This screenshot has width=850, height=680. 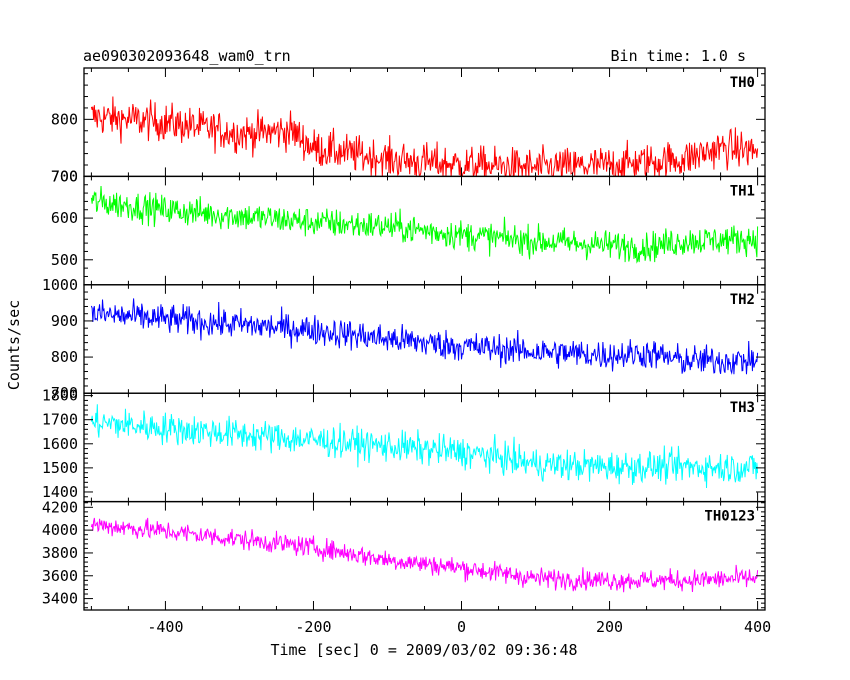 I want to click on y-tick-label: 1700, so click(x=60, y=420).